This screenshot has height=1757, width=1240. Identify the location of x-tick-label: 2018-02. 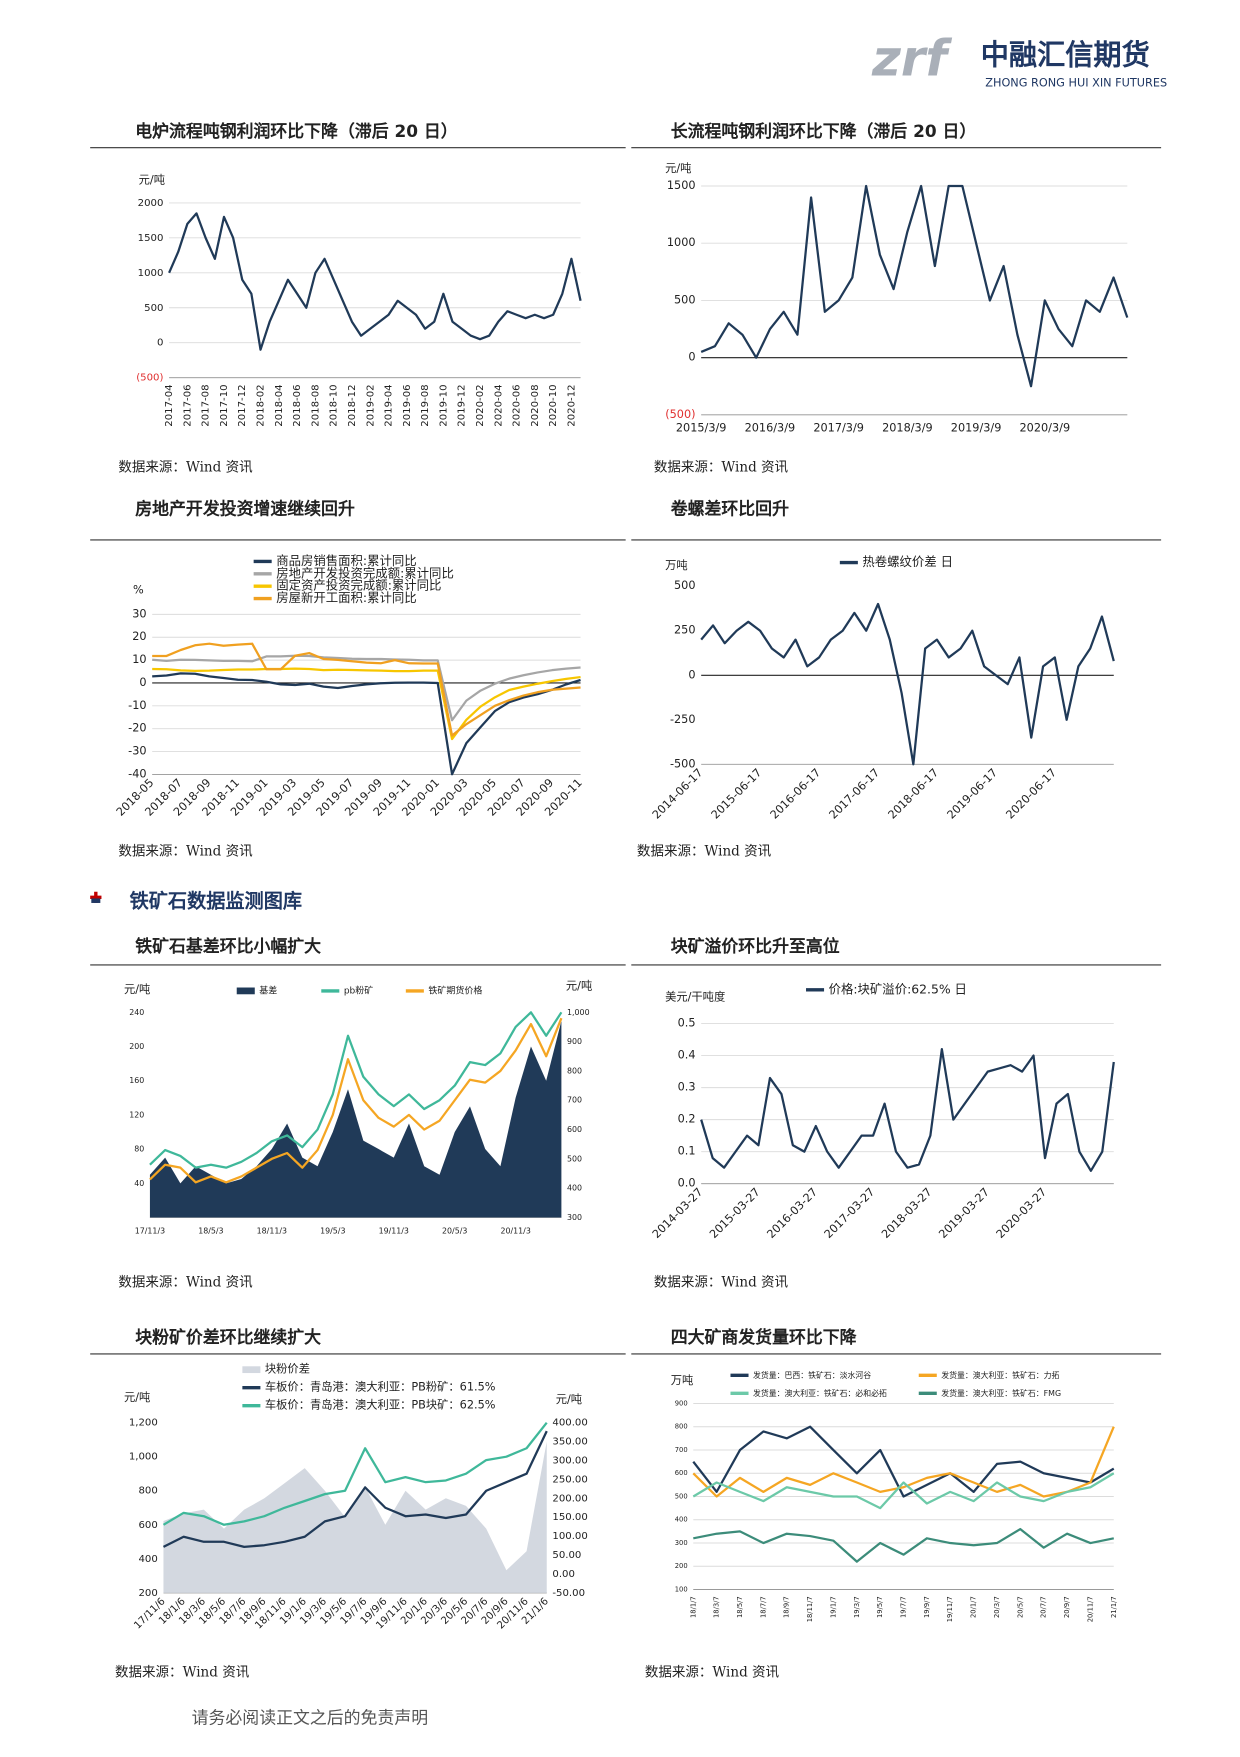
(261, 405).